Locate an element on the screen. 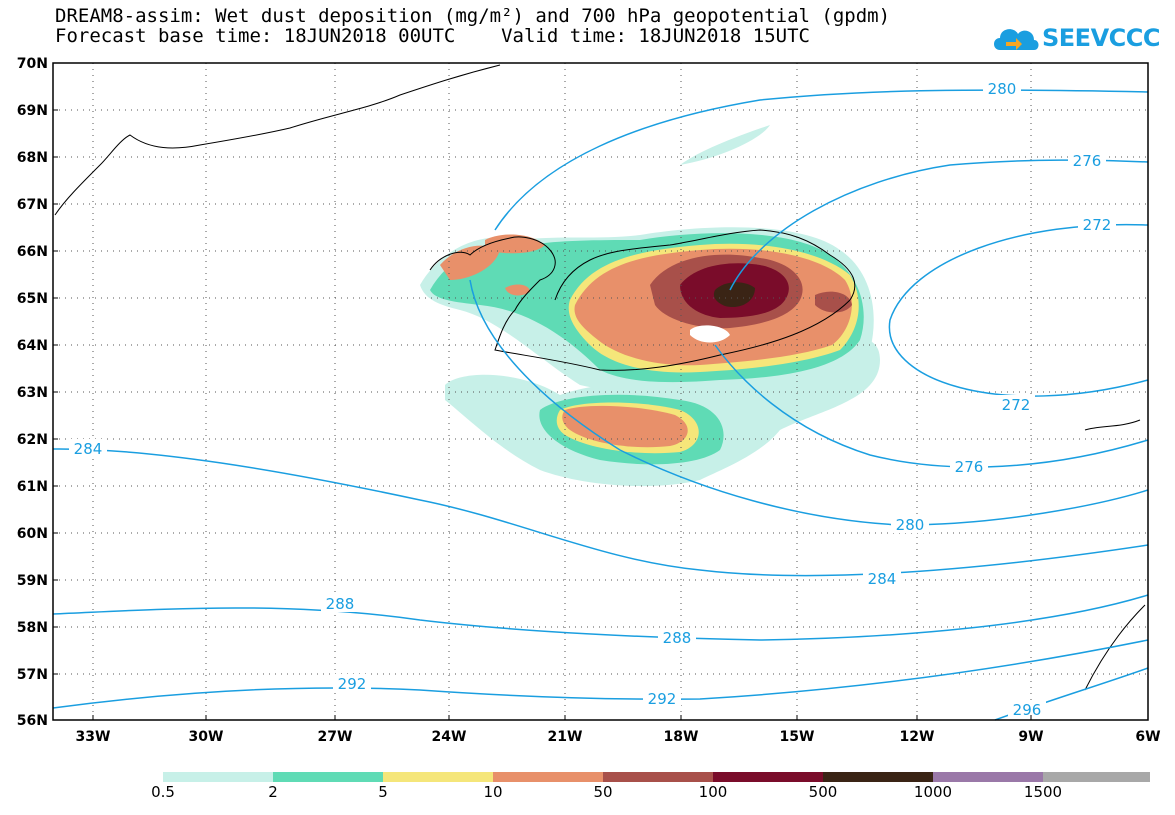 Image resolution: width=1175 pixels, height=815 pixels. lat-label: 57N is located at coordinates (32, 675).